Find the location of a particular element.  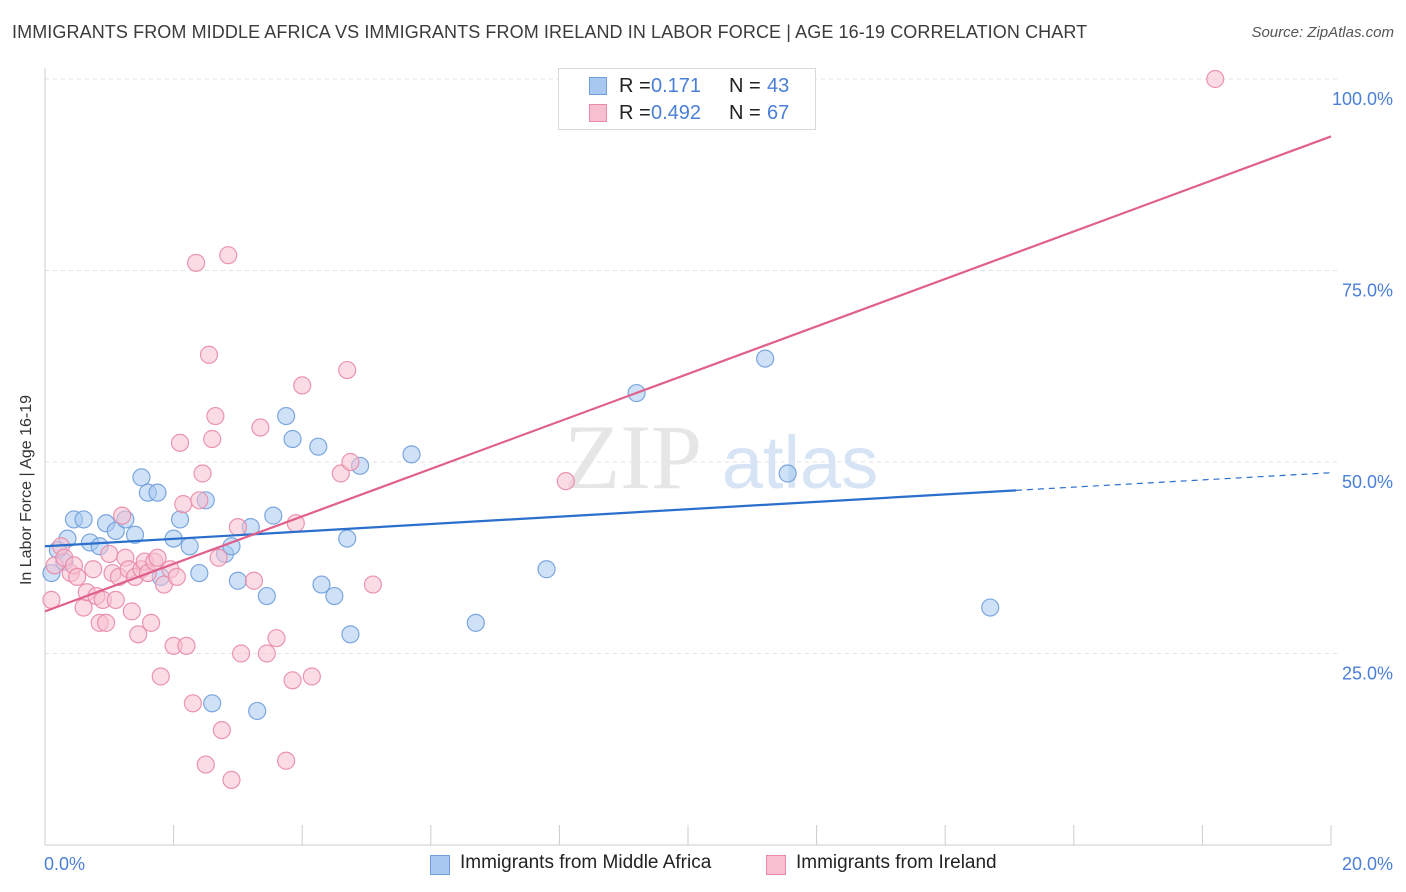

correlation-legend: R = 0.171 N = 43 R = 0.492 N = 67 is located at coordinates (687, 99).